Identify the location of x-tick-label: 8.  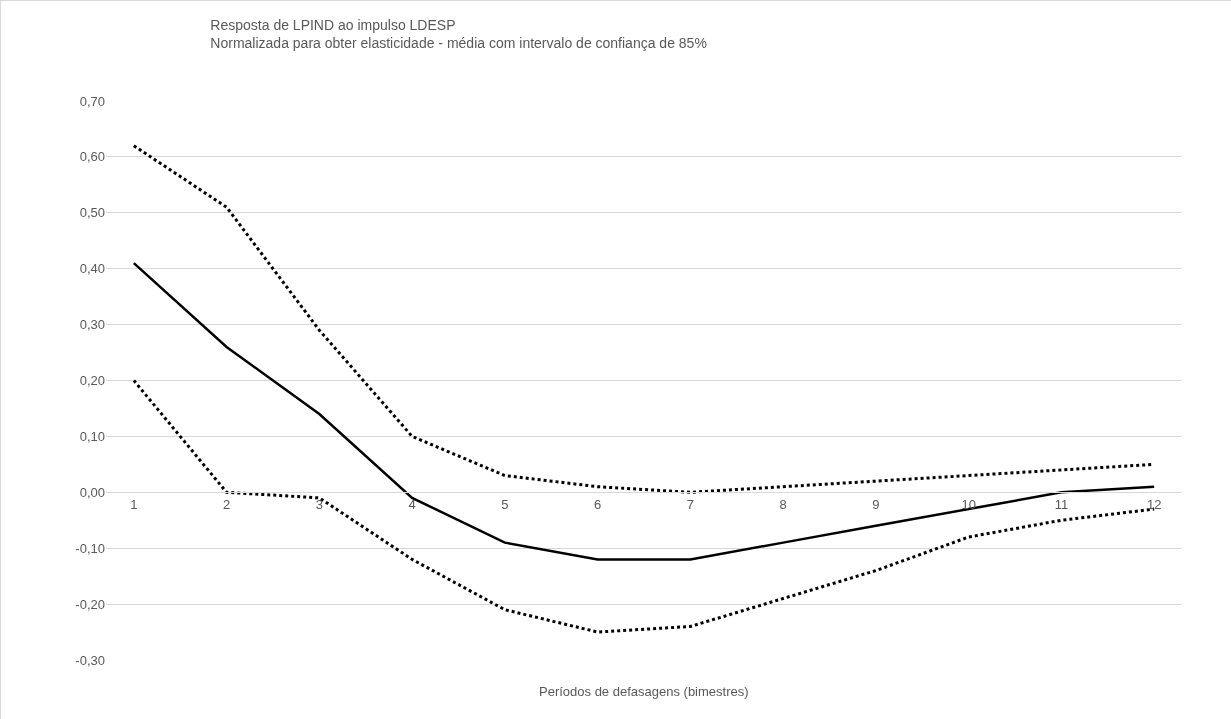
(783, 504).